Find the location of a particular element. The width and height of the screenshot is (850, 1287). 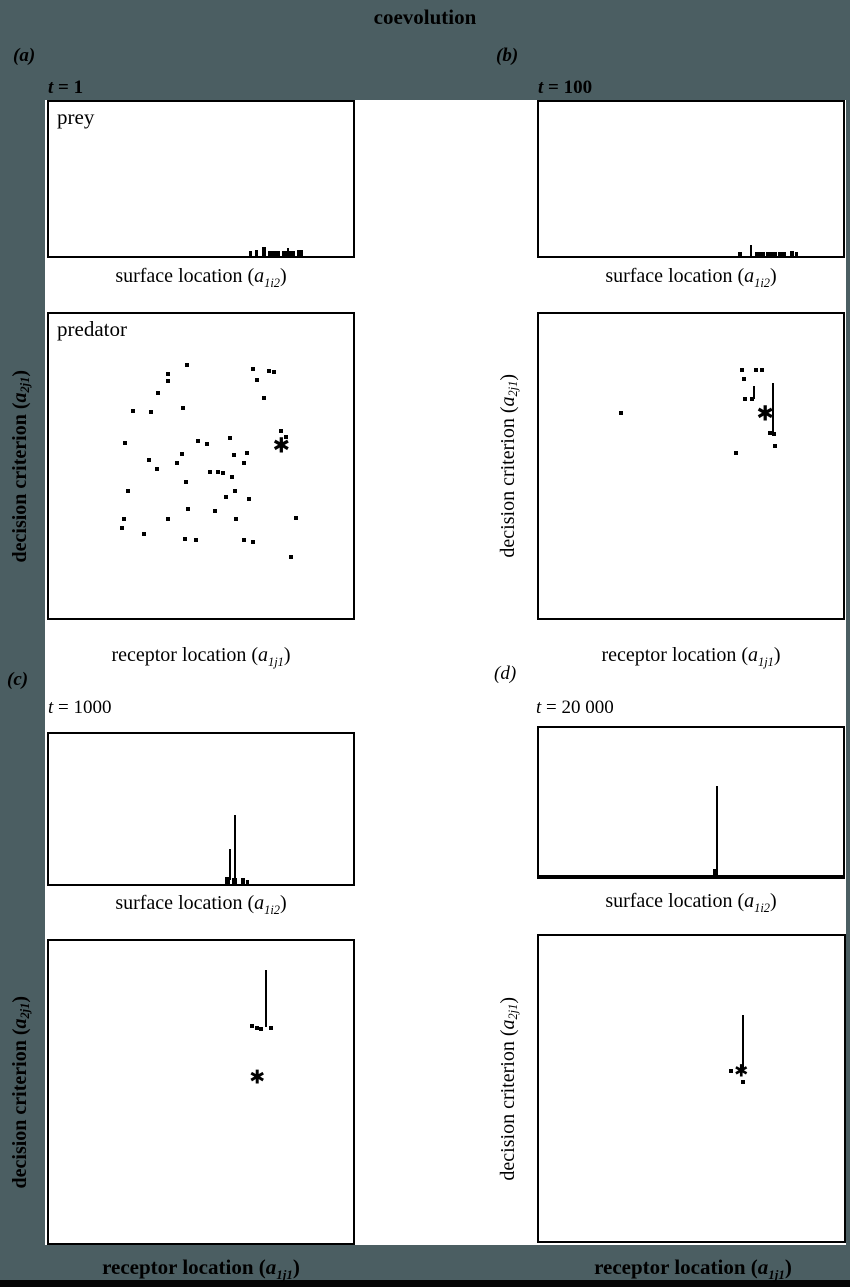

decision-criterion-label-c: decision criterion (a2j1) is located at coordinates (20, 1092).